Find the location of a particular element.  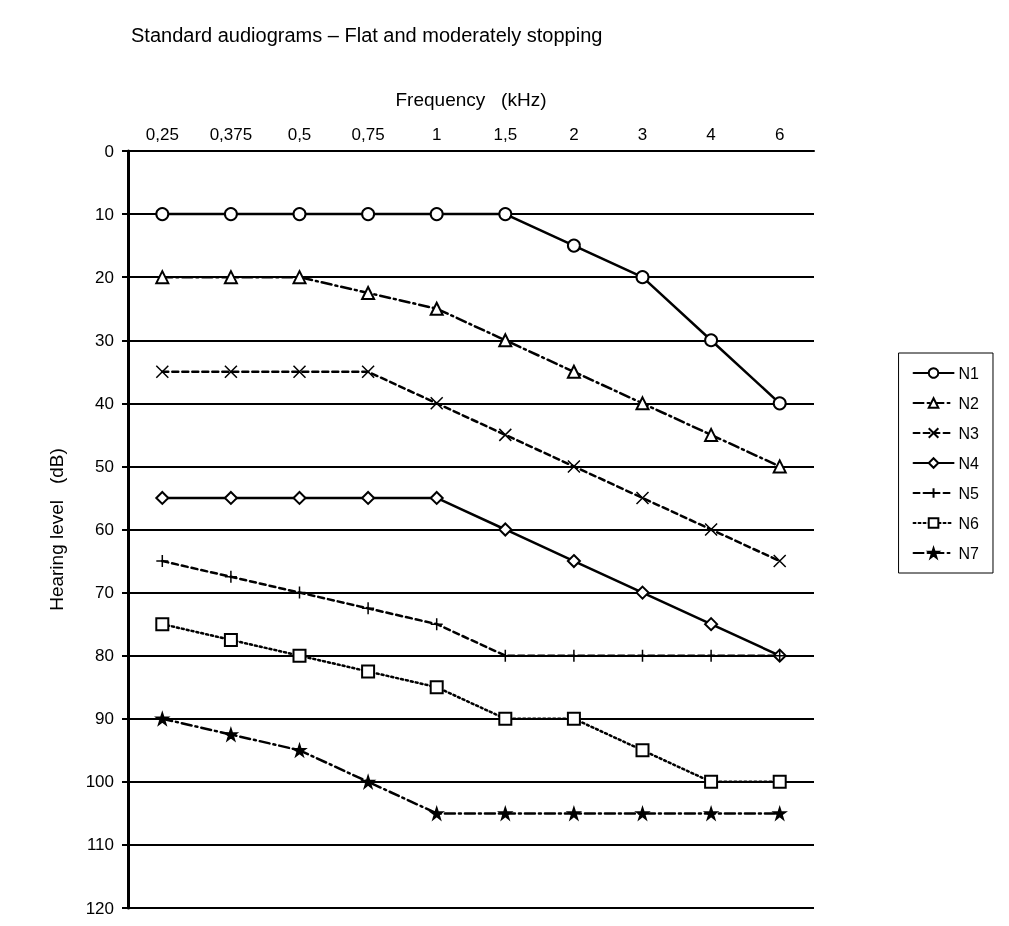

y-tick-label: 80 is located at coordinates (104, 656).